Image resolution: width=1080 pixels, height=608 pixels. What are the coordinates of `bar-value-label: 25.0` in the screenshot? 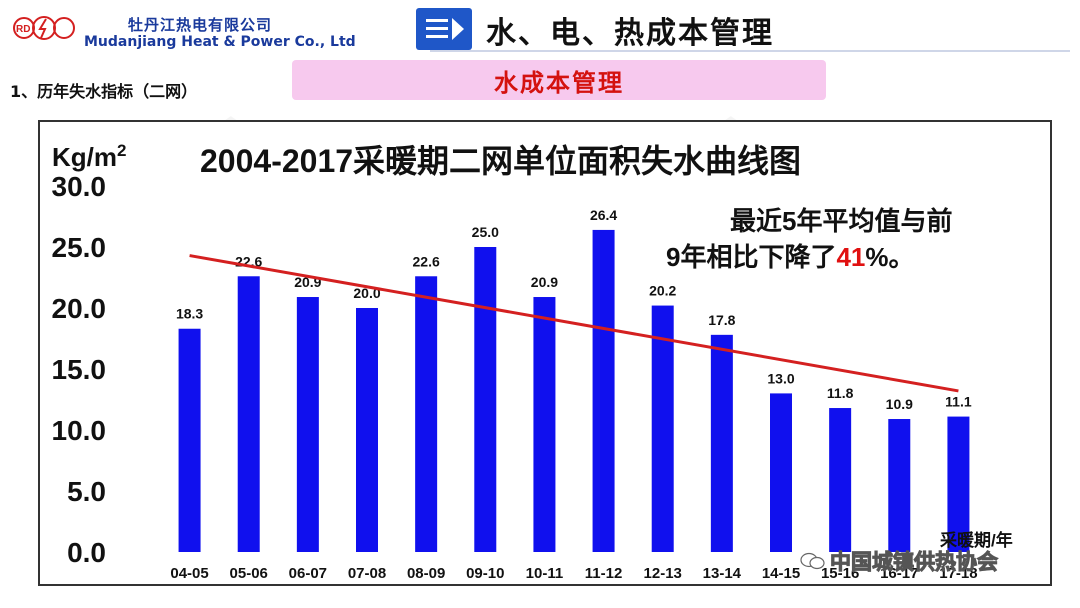 It's located at (485, 232).